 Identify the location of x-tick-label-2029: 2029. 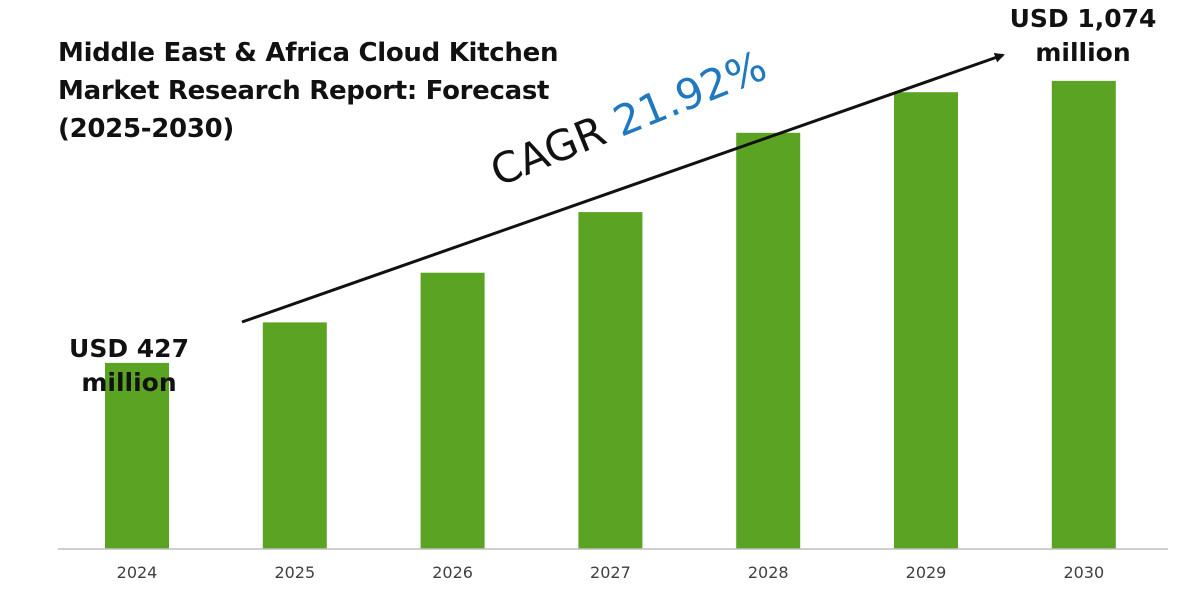
(926, 572).